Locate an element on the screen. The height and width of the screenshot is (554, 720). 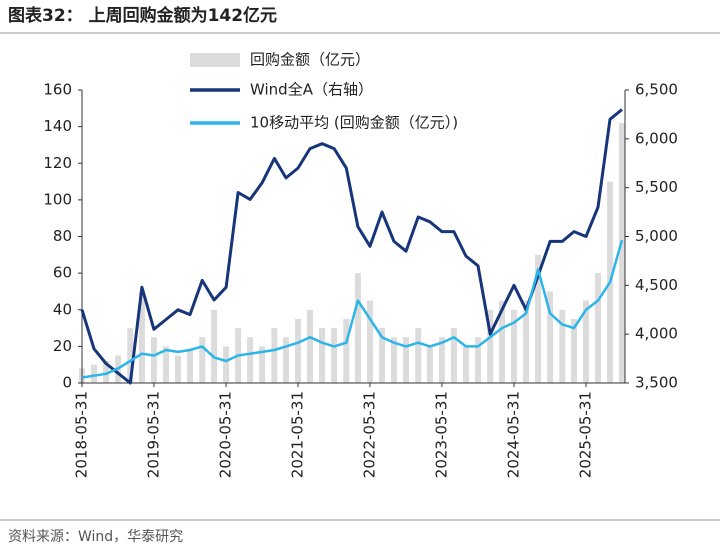
x-tick-label: 2019-05-31 is located at coordinates (153, 434).